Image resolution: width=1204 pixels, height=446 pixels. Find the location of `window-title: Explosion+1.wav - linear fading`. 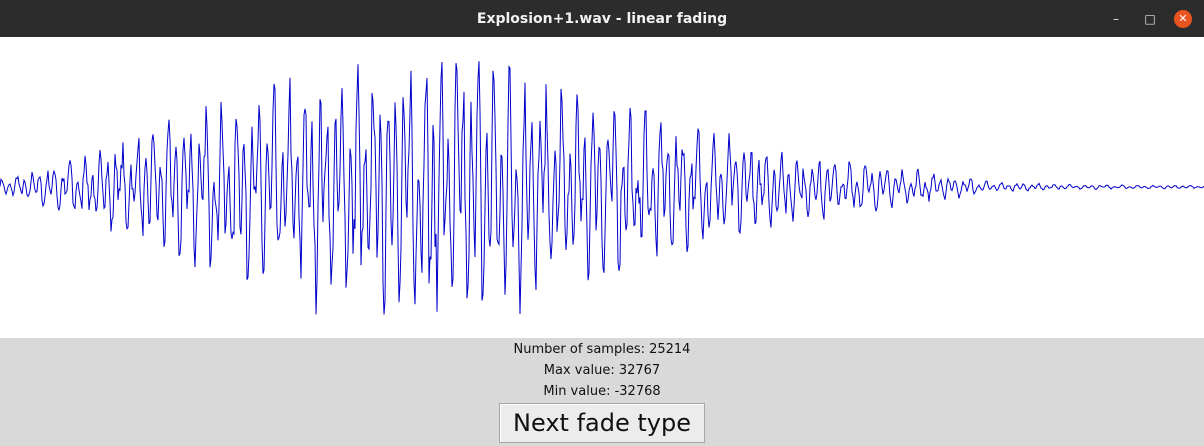

window-title: Explosion+1.wav - linear fading is located at coordinates (602, 18).